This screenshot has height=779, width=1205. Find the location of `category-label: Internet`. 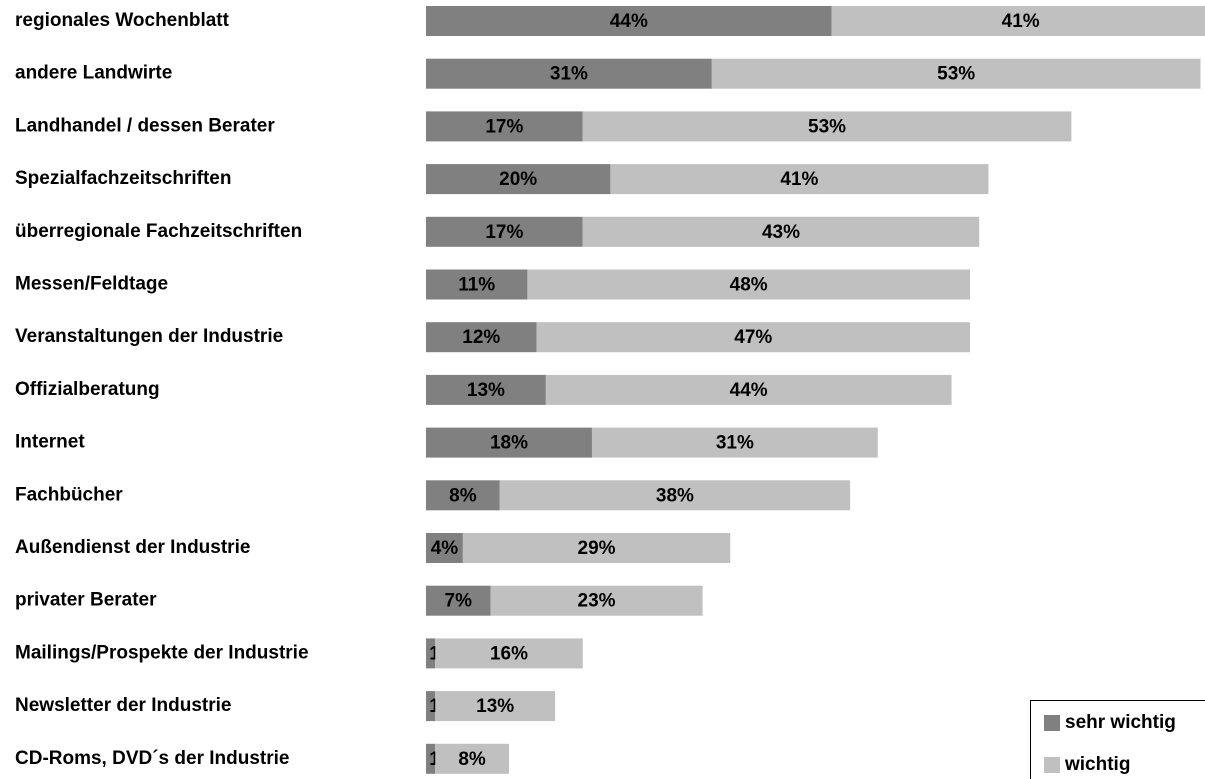

category-label: Internet is located at coordinates (50, 442).